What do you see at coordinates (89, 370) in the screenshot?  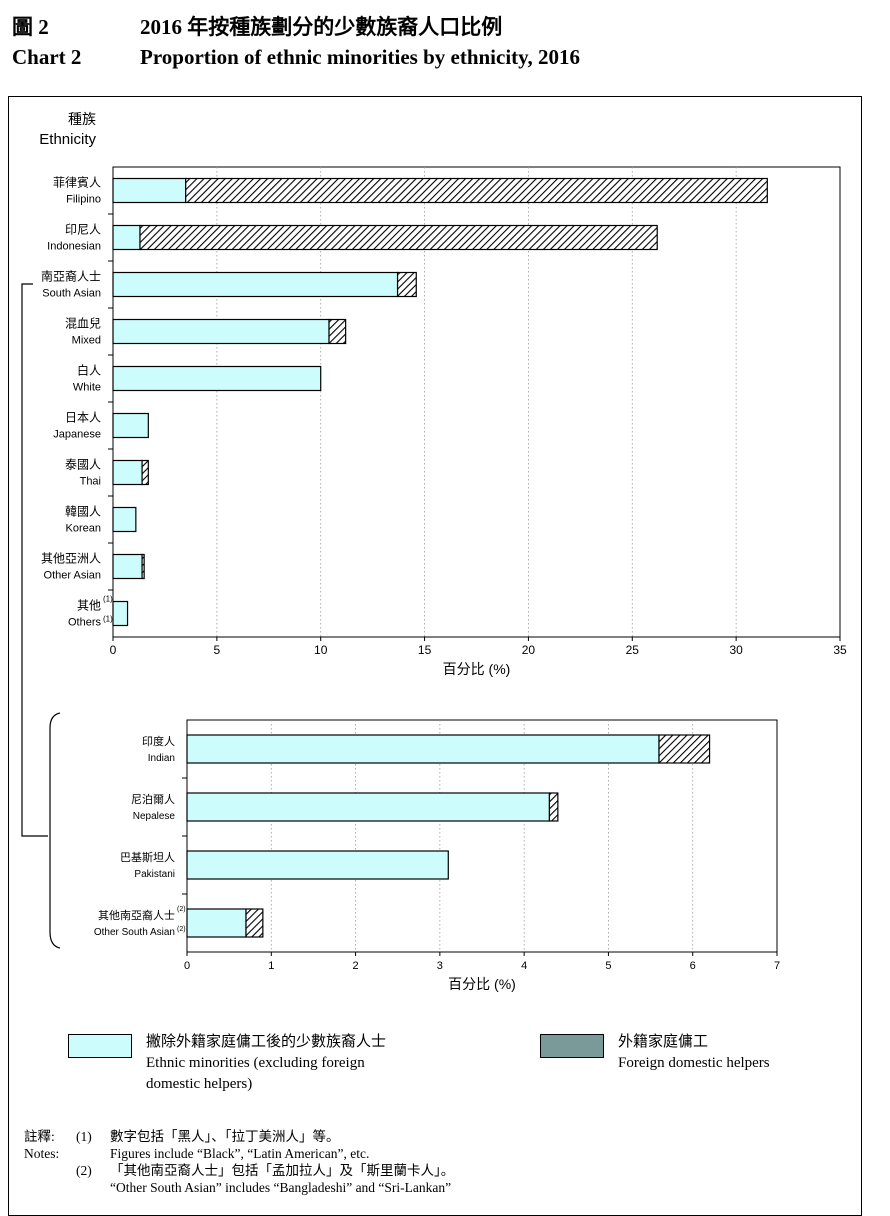 I see `category-label-zh: 白人` at bounding box center [89, 370].